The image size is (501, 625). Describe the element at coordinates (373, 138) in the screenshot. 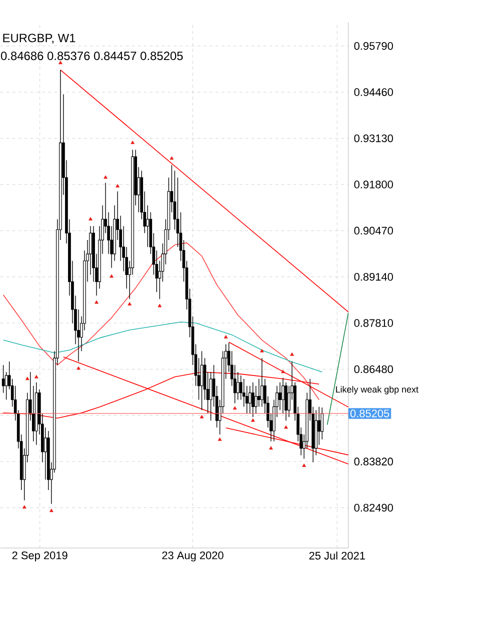

I see `y-tick-label: 0.93130` at that location.